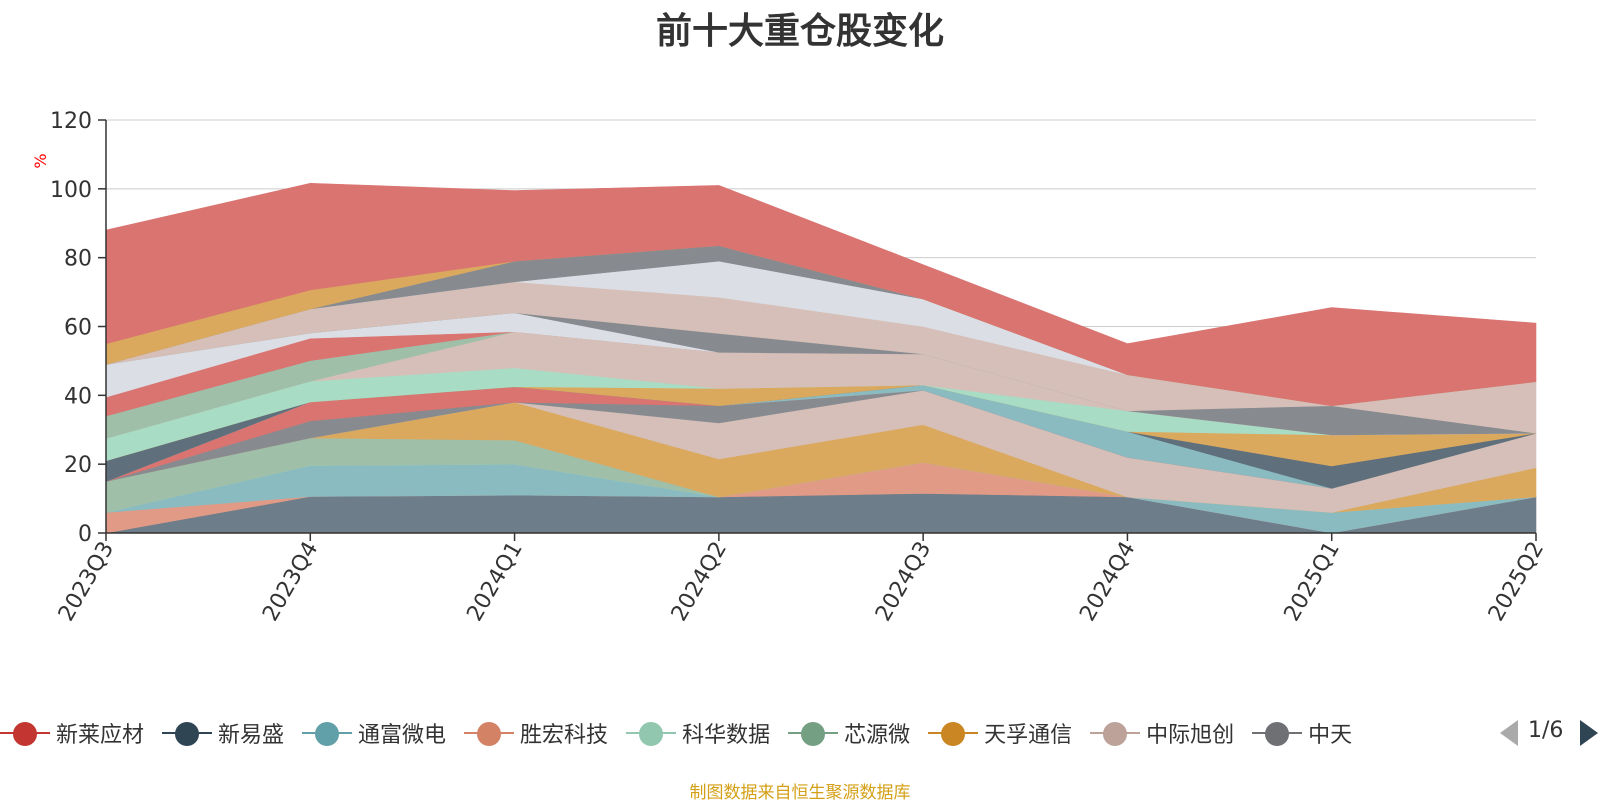 Image resolution: width=1600 pixels, height=803 pixels. Describe the element at coordinates (903, 582) in the screenshot. I see `x-tick-label: 2024Q3` at that location.